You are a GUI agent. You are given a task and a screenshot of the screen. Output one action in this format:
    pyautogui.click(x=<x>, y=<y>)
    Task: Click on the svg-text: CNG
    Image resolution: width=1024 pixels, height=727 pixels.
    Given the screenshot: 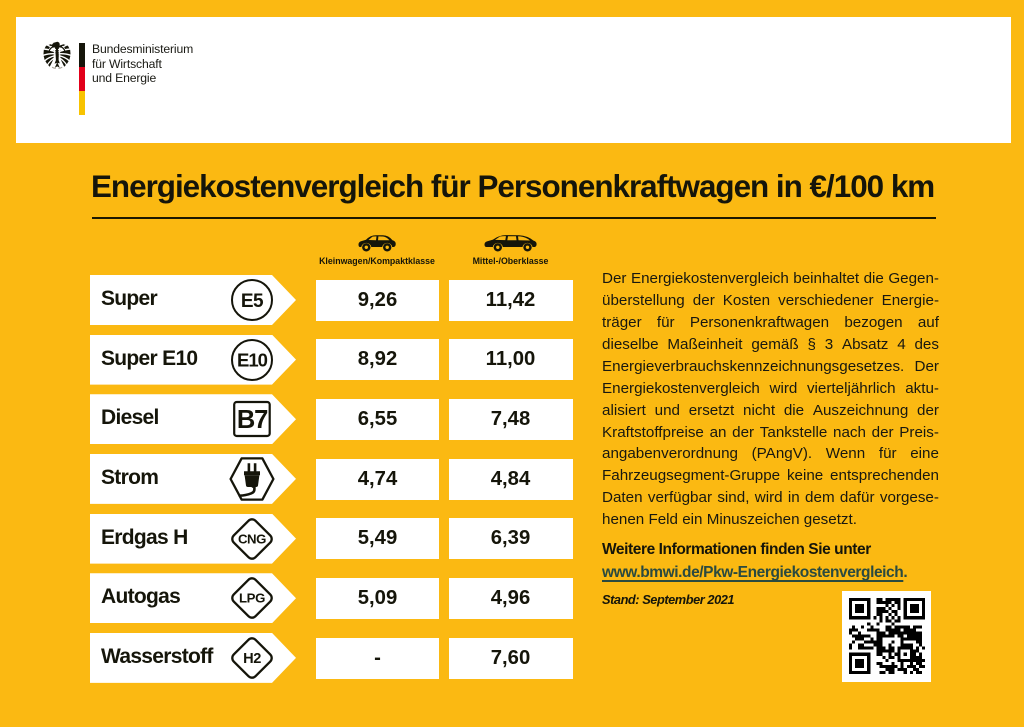 What is the action you would take?
    pyautogui.click(x=252, y=538)
    